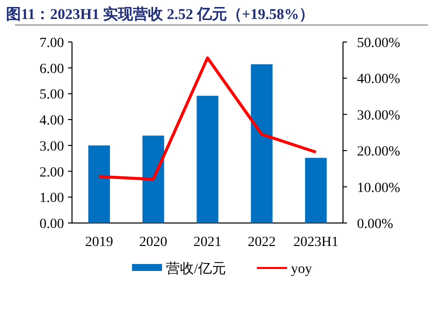  I want to click on legend-label: yoy, so click(301, 269).